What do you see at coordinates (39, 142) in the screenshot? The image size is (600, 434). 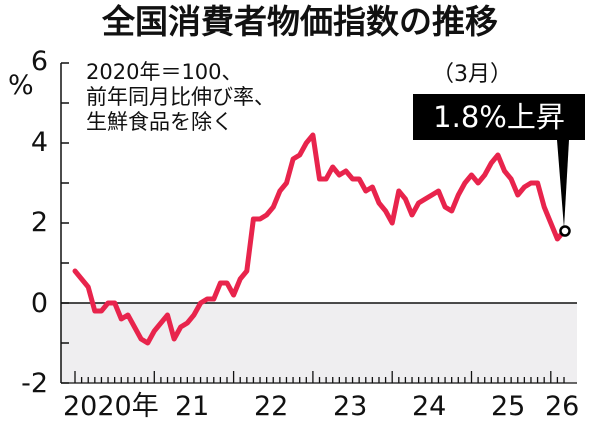 I see `y-tick-label-4: 4` at bounding box center [39, 142].